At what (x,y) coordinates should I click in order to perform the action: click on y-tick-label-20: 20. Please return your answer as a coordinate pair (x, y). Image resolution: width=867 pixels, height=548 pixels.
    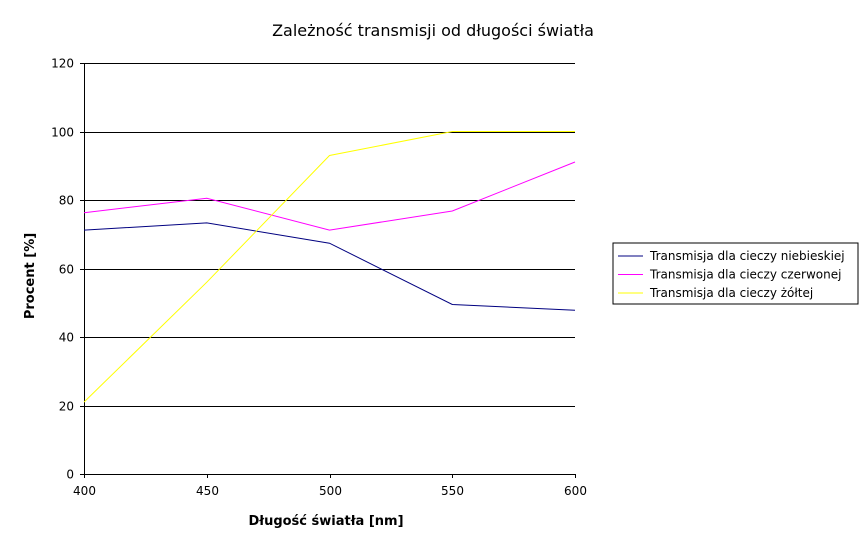
    Looking at the image, I should click on (66, 407).